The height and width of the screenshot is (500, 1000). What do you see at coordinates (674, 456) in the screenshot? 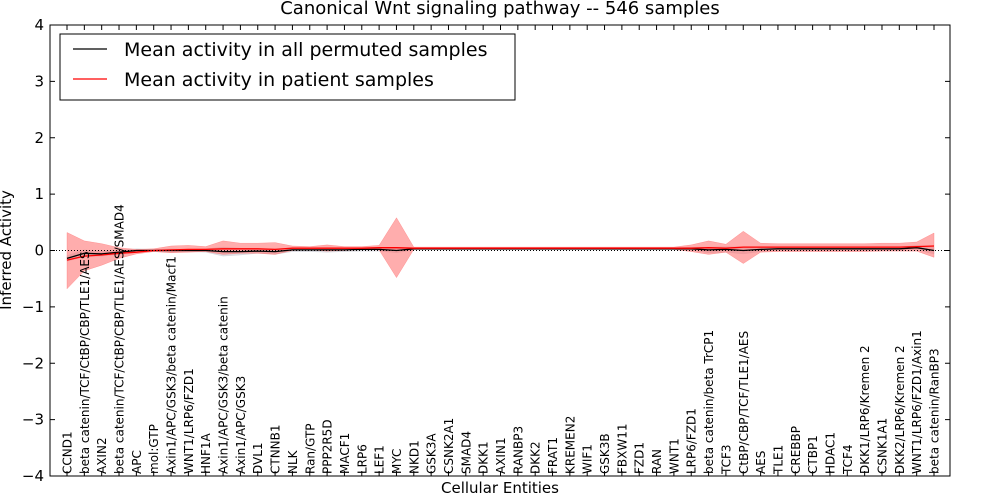
I see `x-tick-label: WNT1` at bounding box center [674, 456].